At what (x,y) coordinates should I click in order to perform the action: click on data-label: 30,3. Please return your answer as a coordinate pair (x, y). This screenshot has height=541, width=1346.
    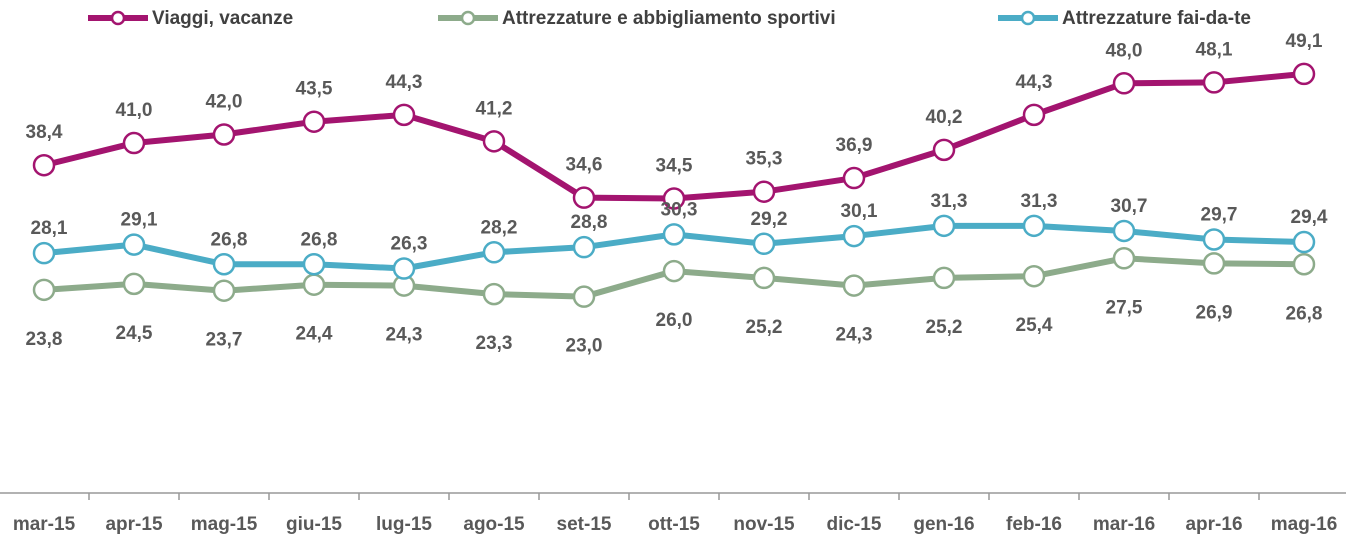
    Looking at the image, I should click on (679, 209).